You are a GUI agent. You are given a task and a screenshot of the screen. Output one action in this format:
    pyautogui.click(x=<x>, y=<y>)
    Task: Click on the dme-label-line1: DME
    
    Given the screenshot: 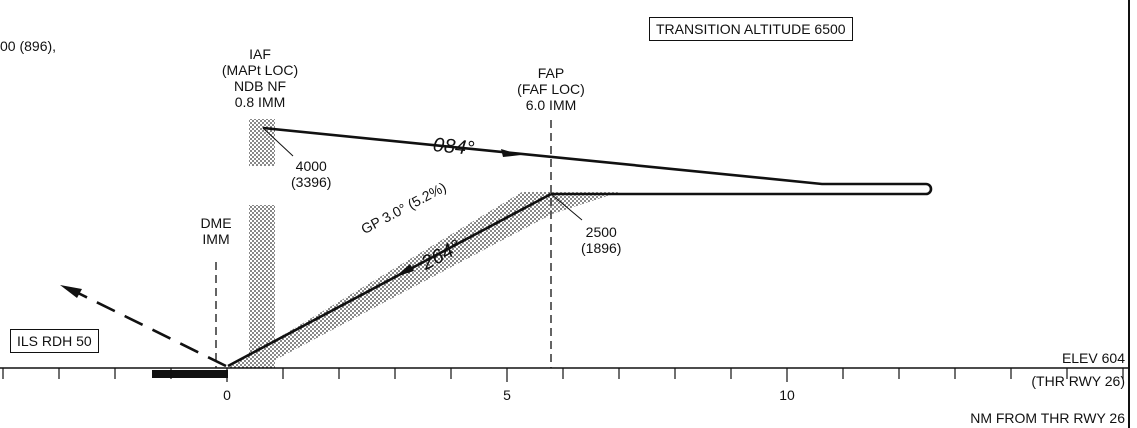 What is the action you would take?
    pyautogui.click(x=216, y=223)
    